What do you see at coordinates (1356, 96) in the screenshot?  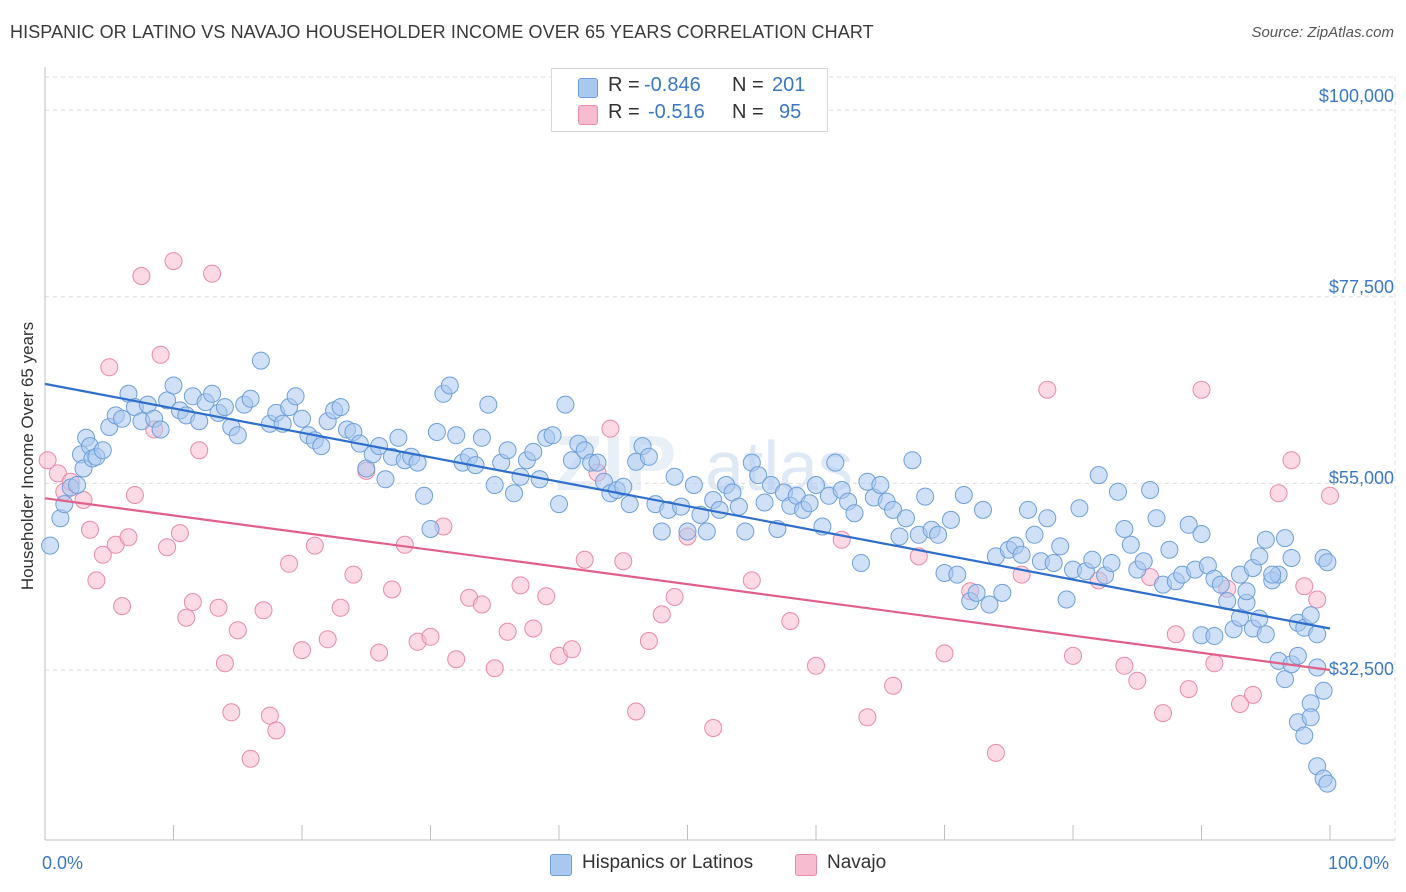 I see `y-tick-label: $100,000` at bounding box center [1356, 96].